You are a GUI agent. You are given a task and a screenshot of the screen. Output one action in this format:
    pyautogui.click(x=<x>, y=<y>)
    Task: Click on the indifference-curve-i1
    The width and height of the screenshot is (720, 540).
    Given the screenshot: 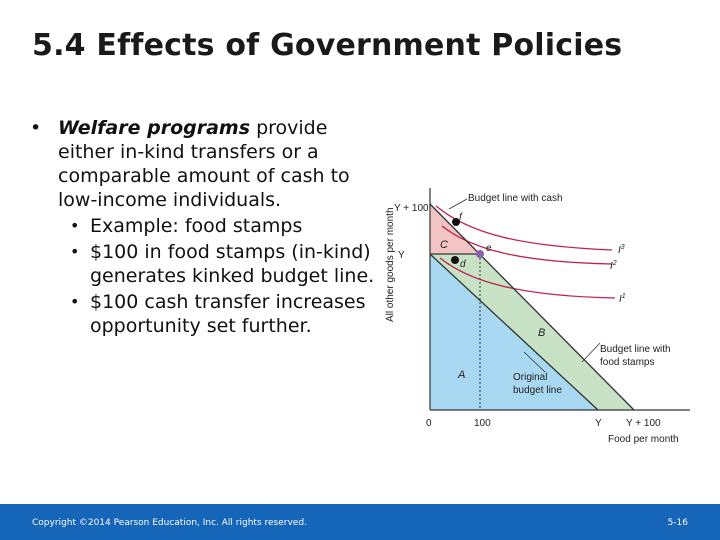 What is the action you would take?
    pyautogui.click(x=527, y=278)
    